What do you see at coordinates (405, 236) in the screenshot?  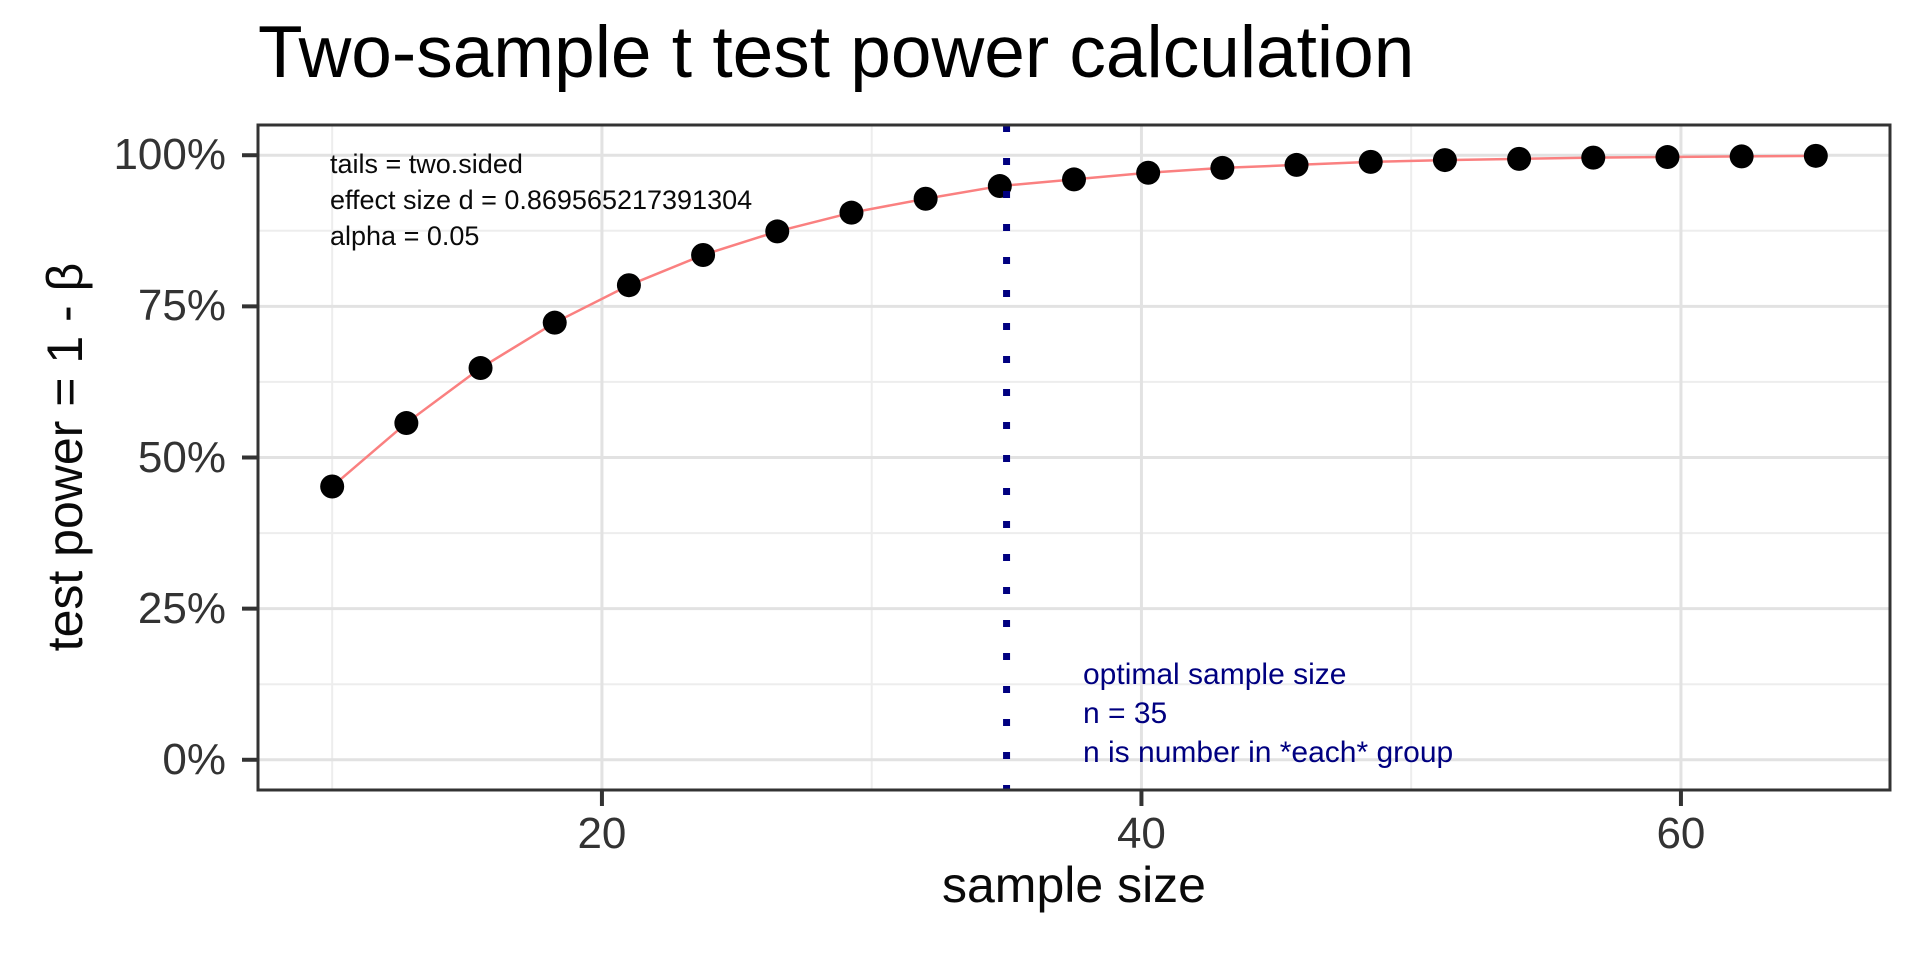 I see `annotation-alpha: alpha = 0.05` at bounding box center [405, 236].